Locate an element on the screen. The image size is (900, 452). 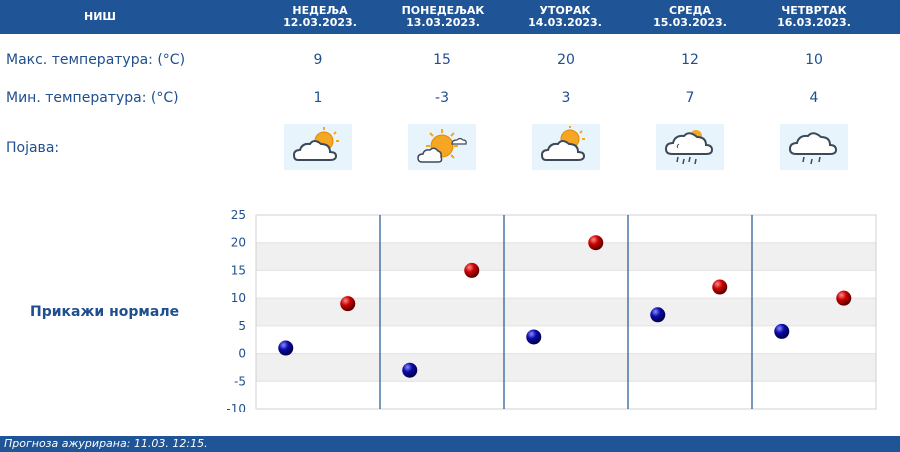
y-tick-label: 15 is located at coordinates (238, 270).